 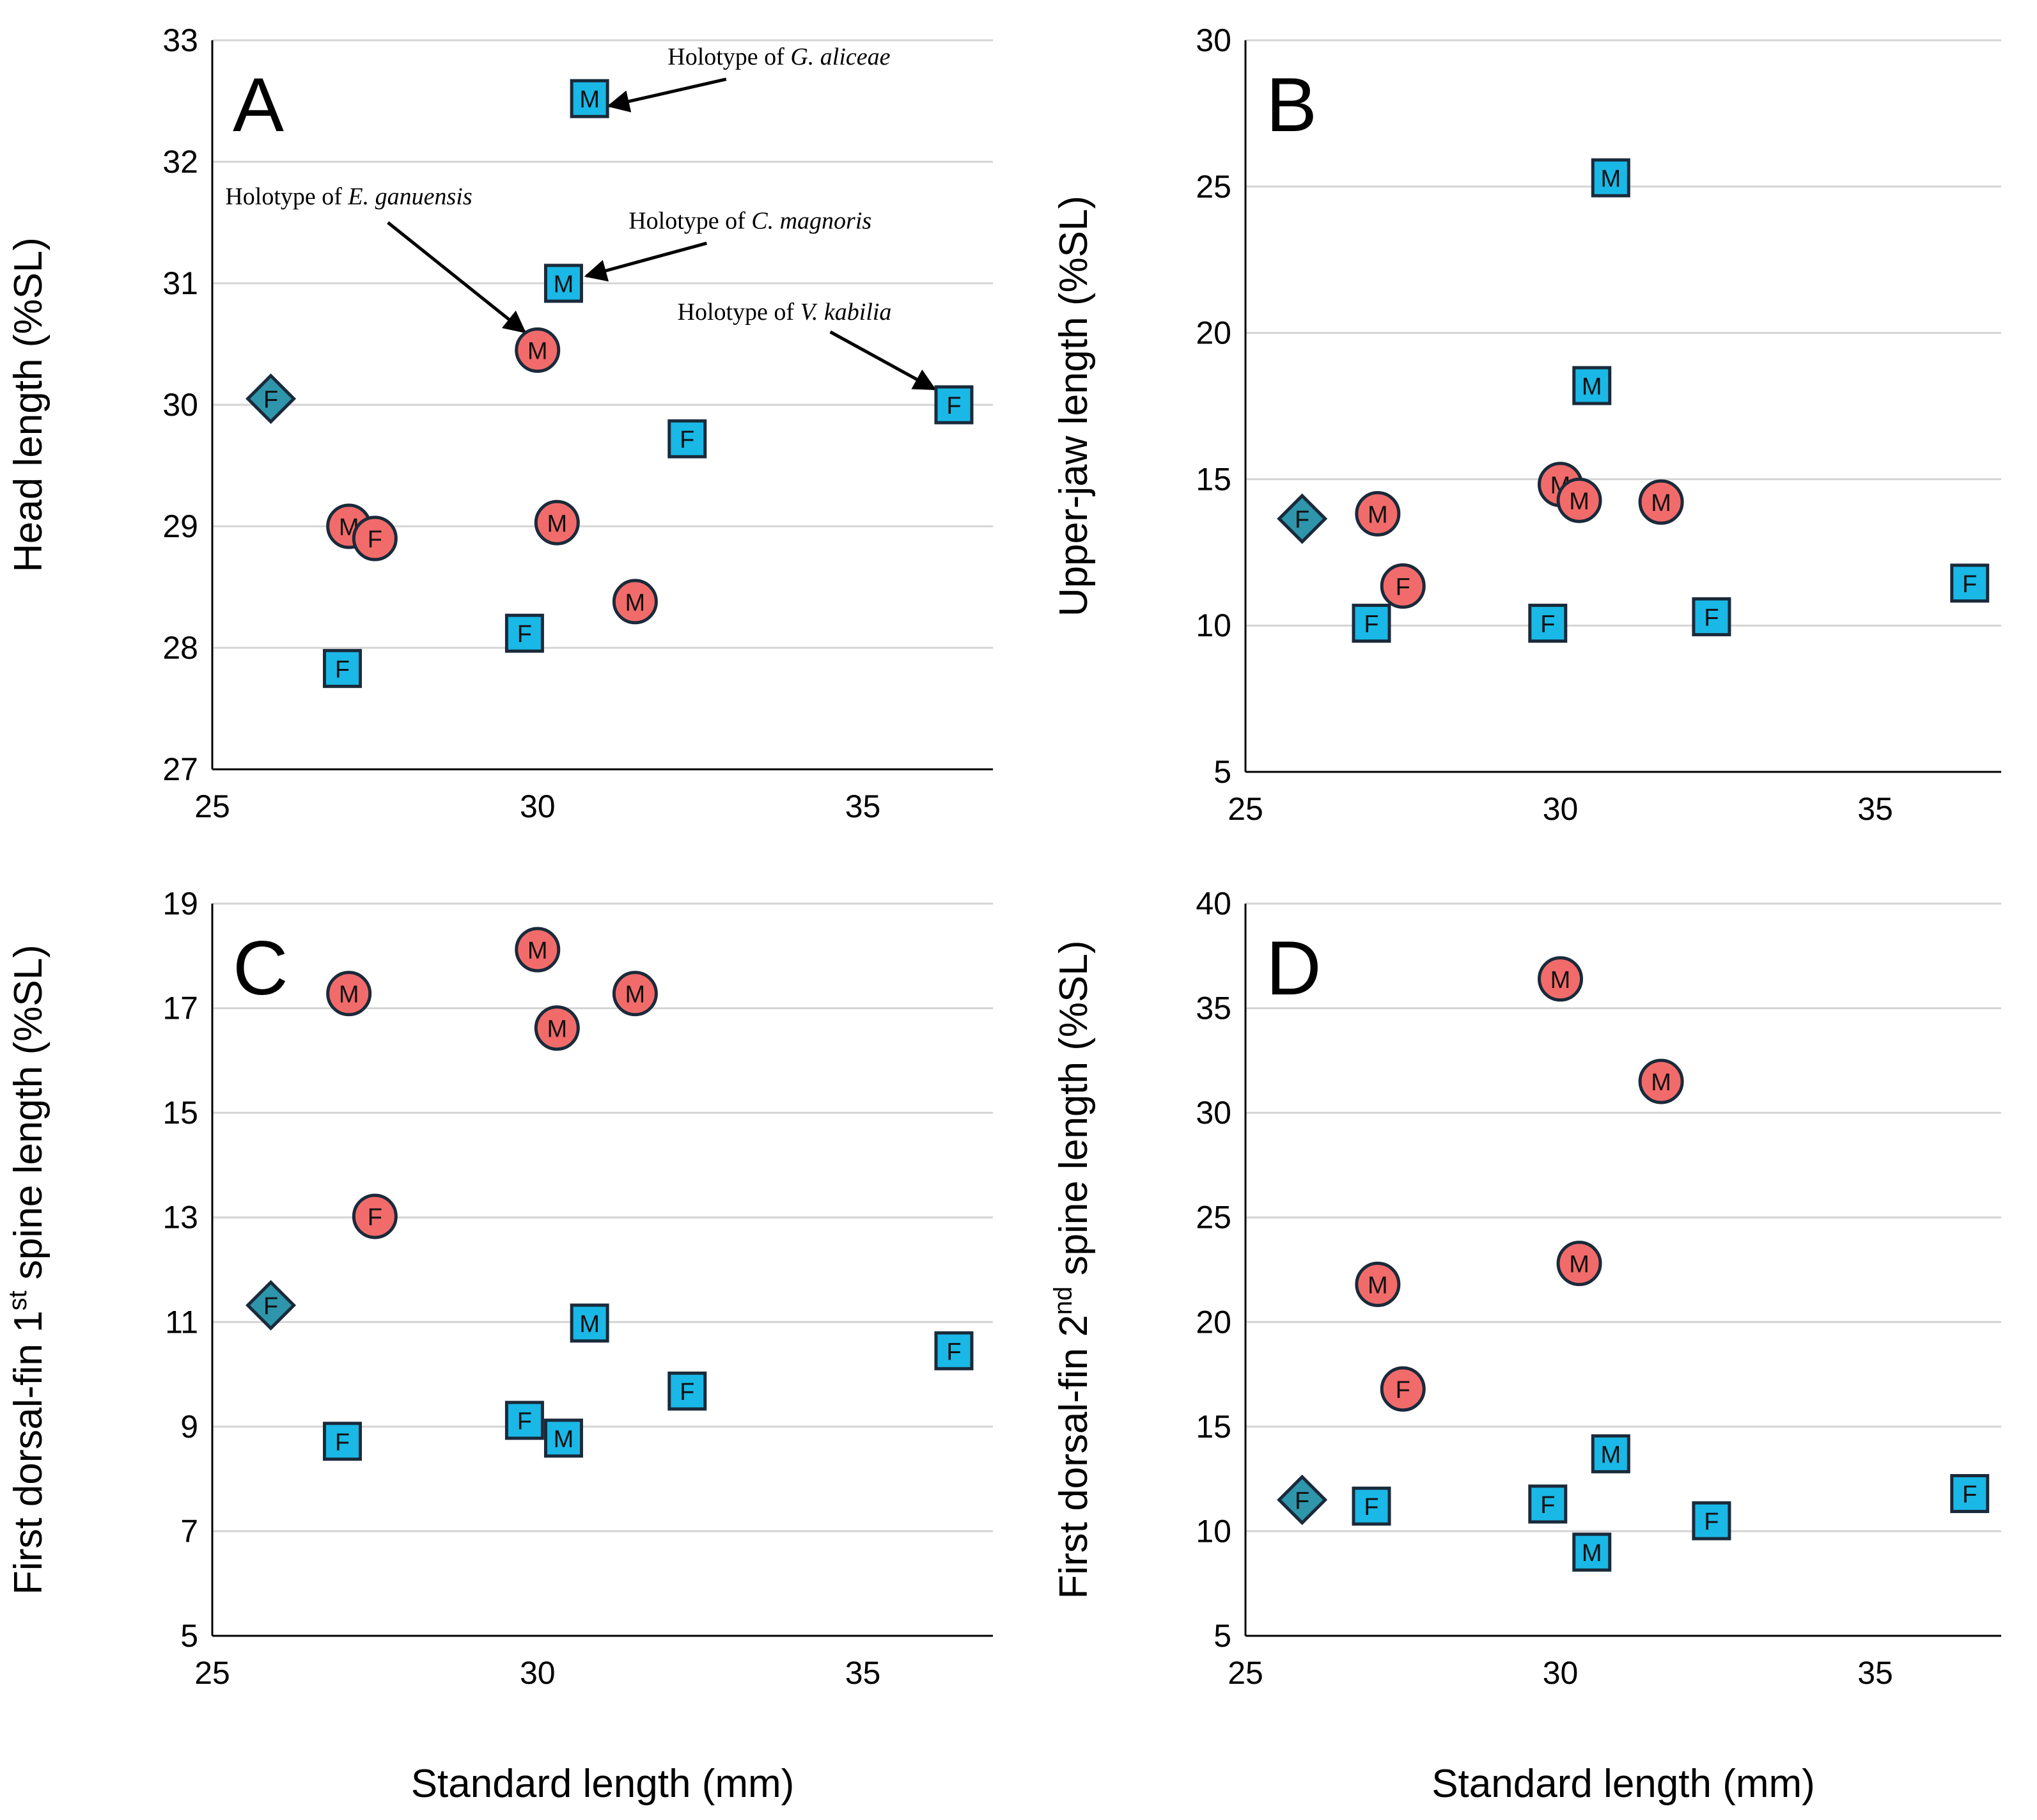 I want to click on panel-letter: C, so click(x=260, y=968).